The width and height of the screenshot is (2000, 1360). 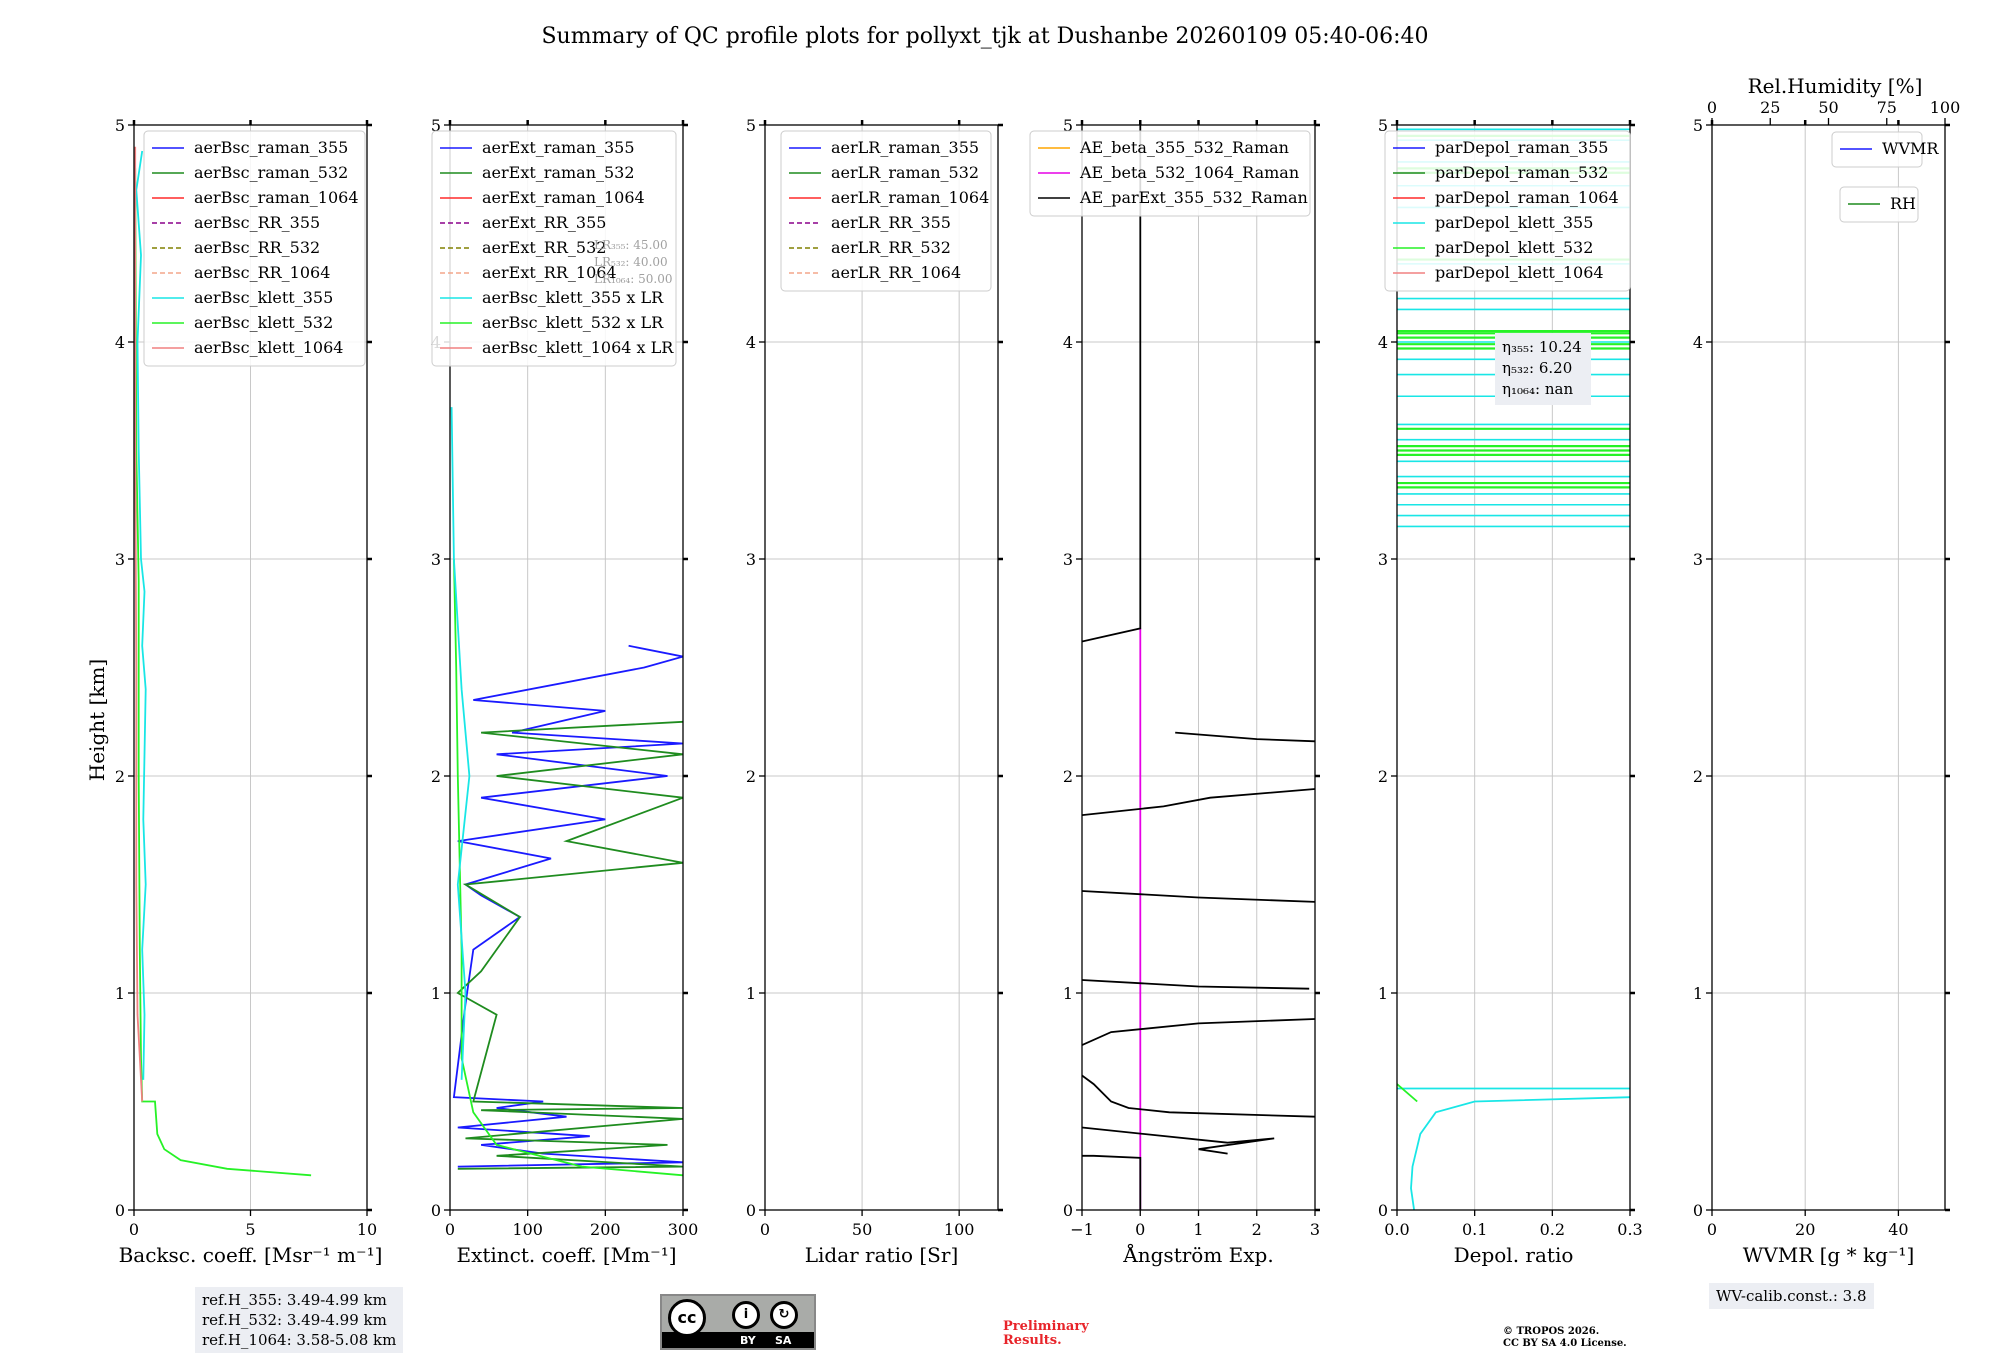 I want to click on cc-license-badge: cc i ↻ BY SA, so click(x=738, y=1322).